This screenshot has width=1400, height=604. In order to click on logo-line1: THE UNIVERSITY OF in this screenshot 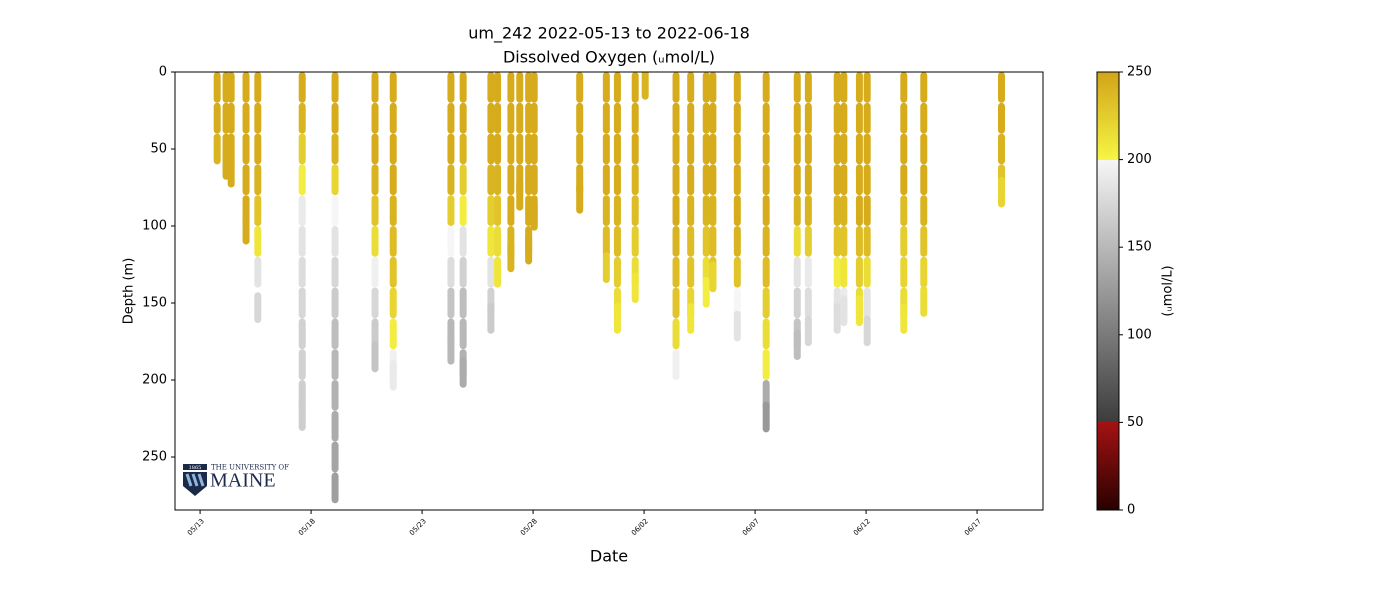, I will do `click(250, 468)`.